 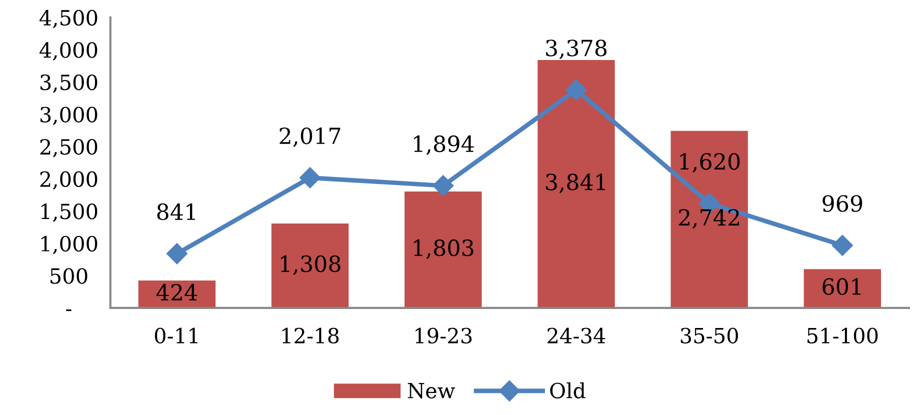 What do you see at coordinates (176, 211) in the screenshot?
I see `data-label: 841` at bounding box center [176, 211].